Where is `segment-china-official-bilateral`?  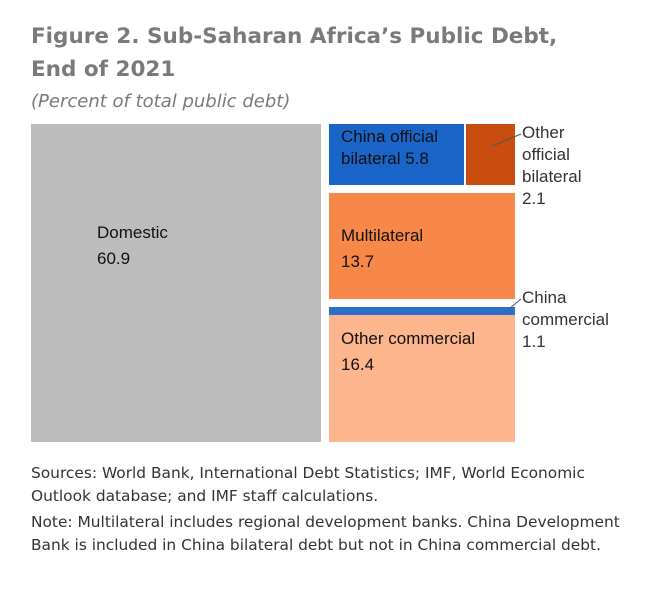
segment-china-official-bilateral is located at coordinates (396, 154).